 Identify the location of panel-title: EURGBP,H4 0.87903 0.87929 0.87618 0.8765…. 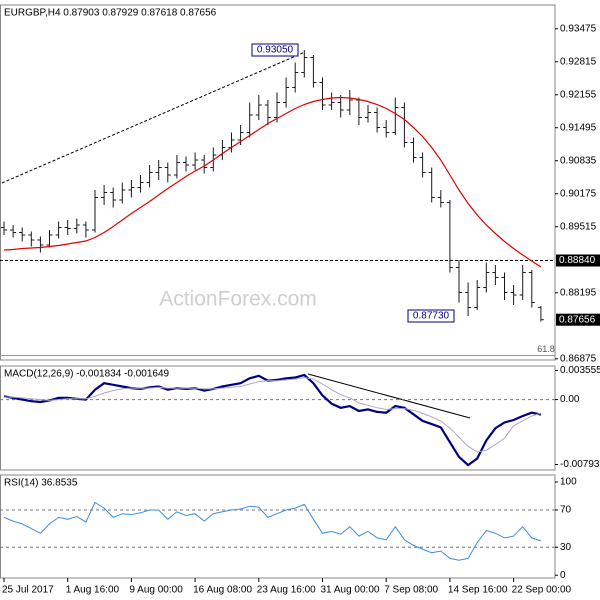
(110, 13).